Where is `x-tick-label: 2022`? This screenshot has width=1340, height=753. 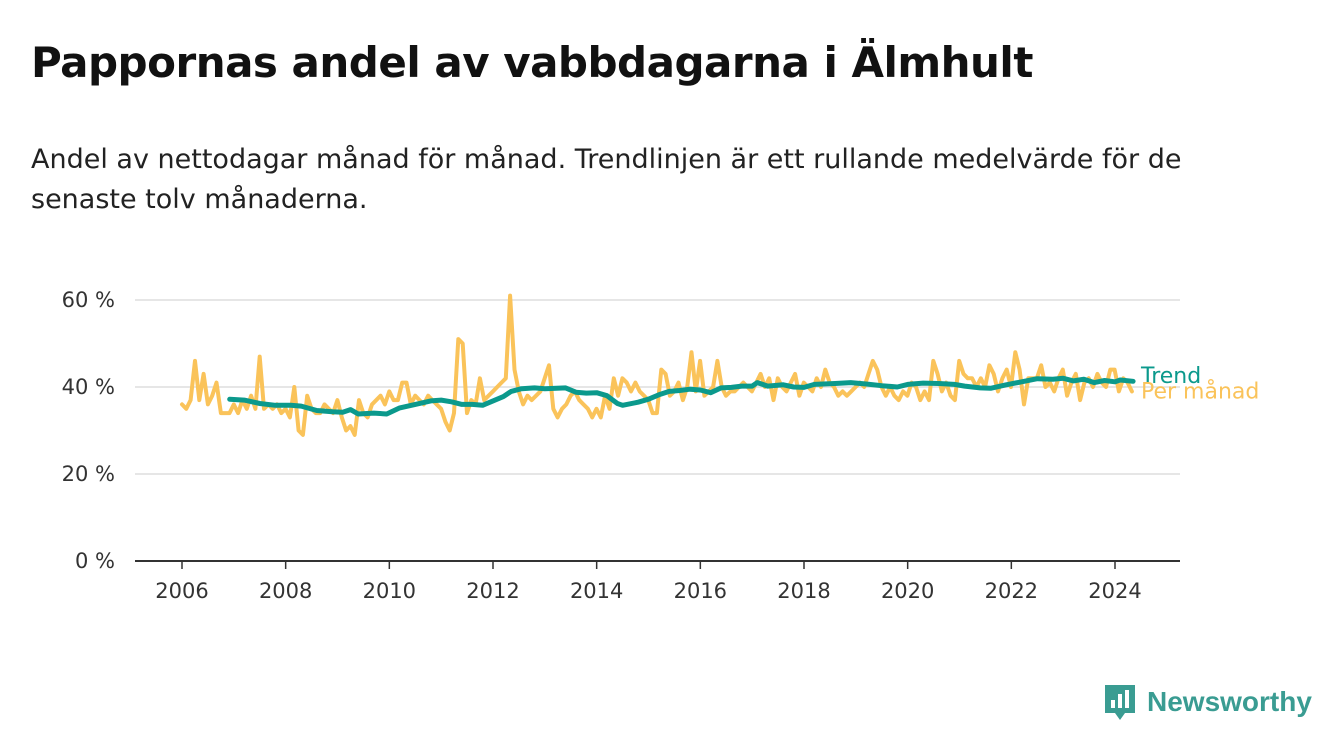 x-tick-label: 2022 is located at coordinates (1011, 591).